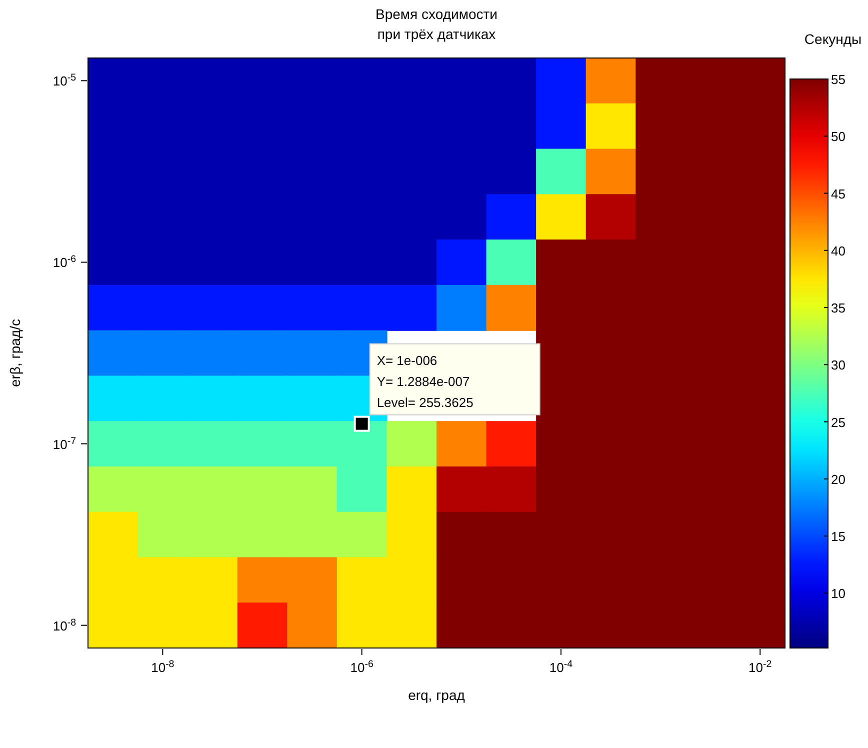  I want to click on y-axis-title: erβ, град/с, so click(15, 353).